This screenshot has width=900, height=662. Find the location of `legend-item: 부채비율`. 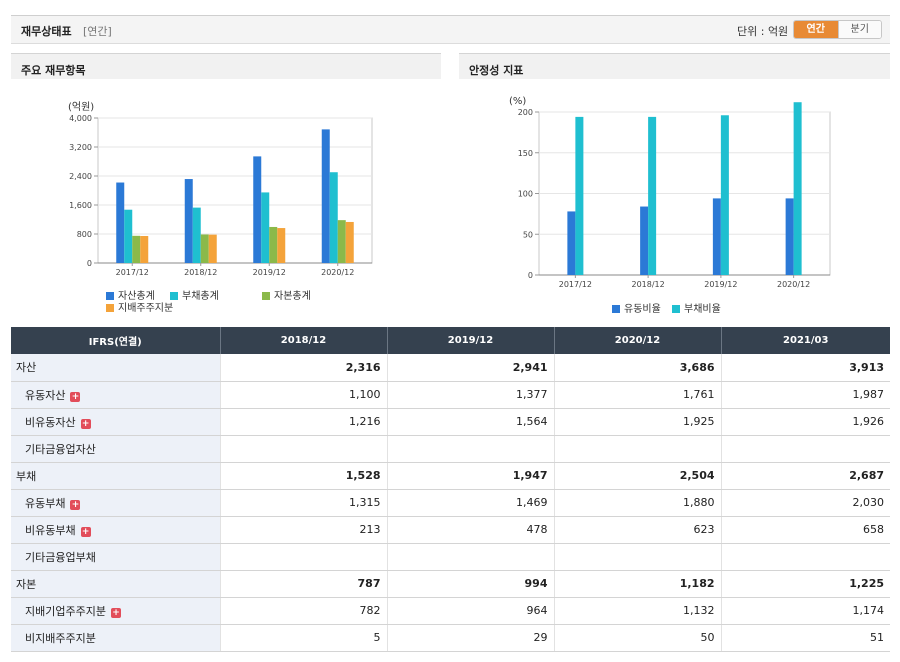

legend-item: 부채비율 is located at coordinates (696, 307).